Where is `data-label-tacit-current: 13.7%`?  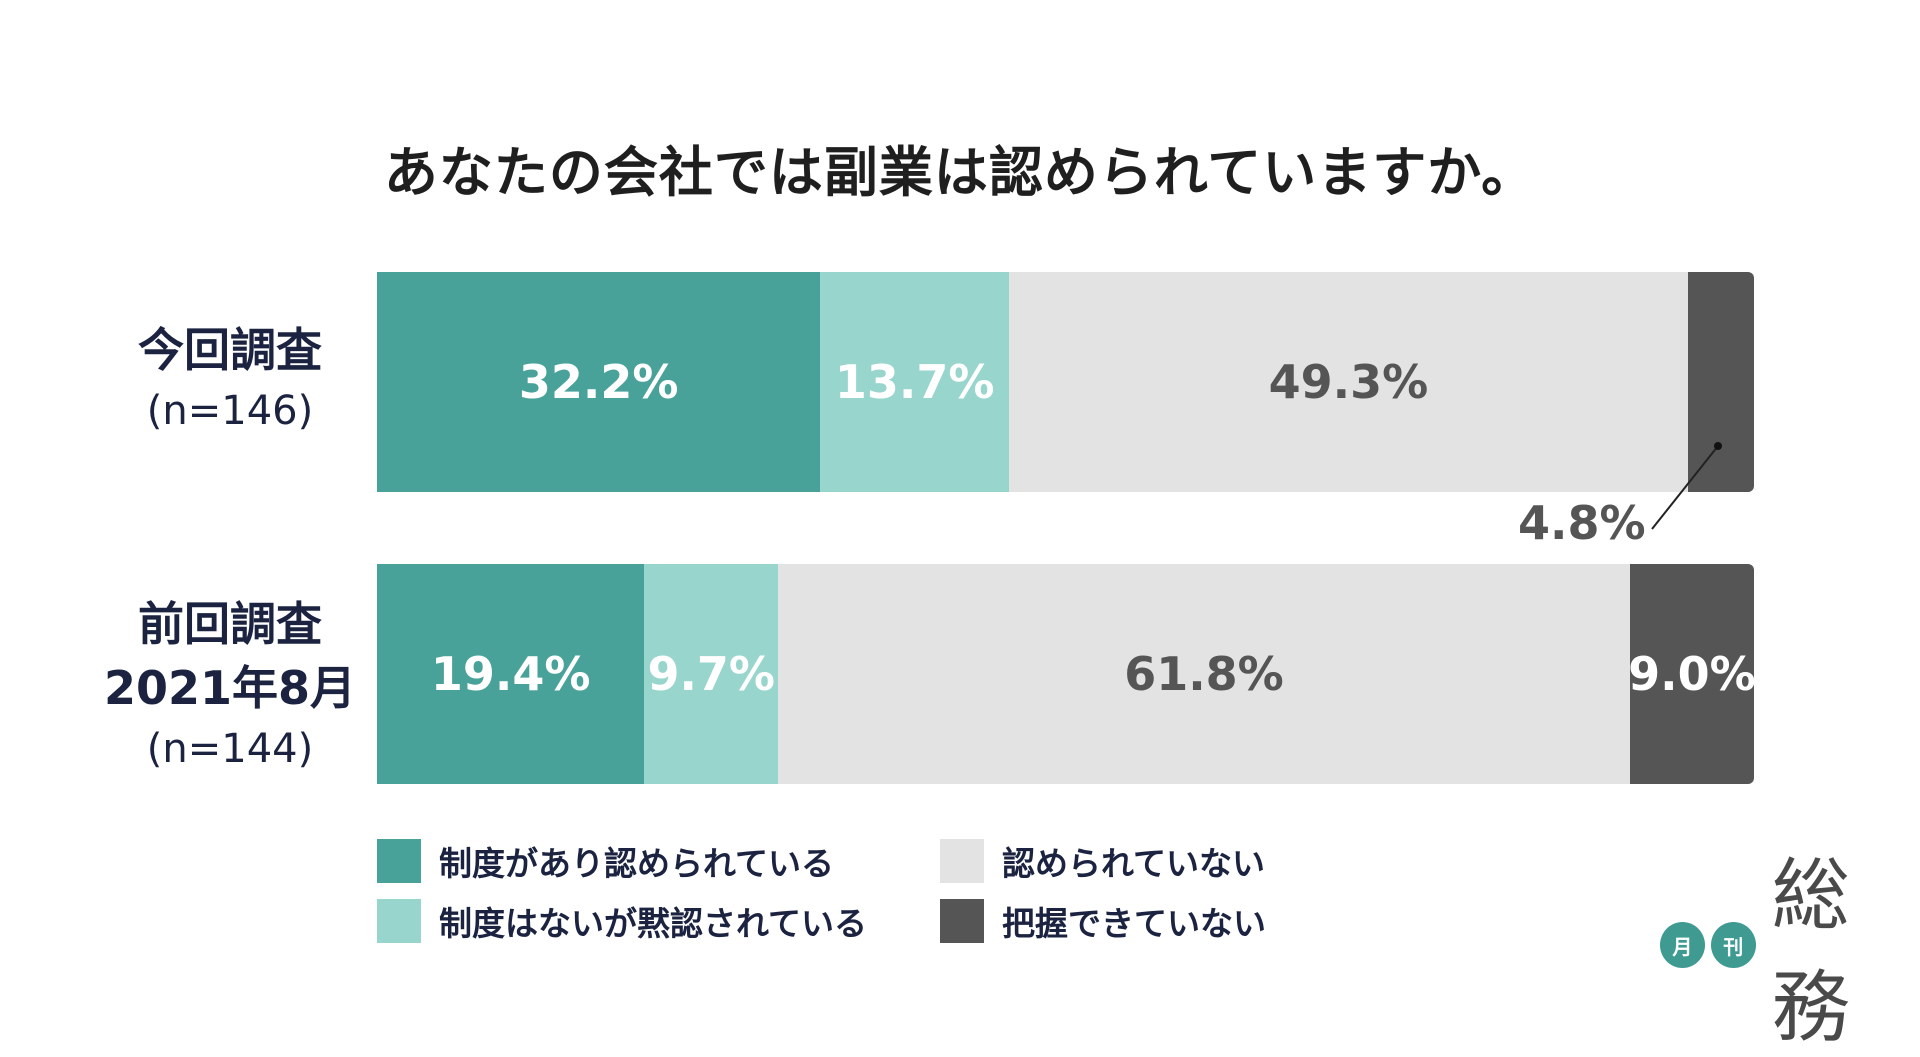
data-label-tacit-current: 13.7% is located at coordinates (914, 382).